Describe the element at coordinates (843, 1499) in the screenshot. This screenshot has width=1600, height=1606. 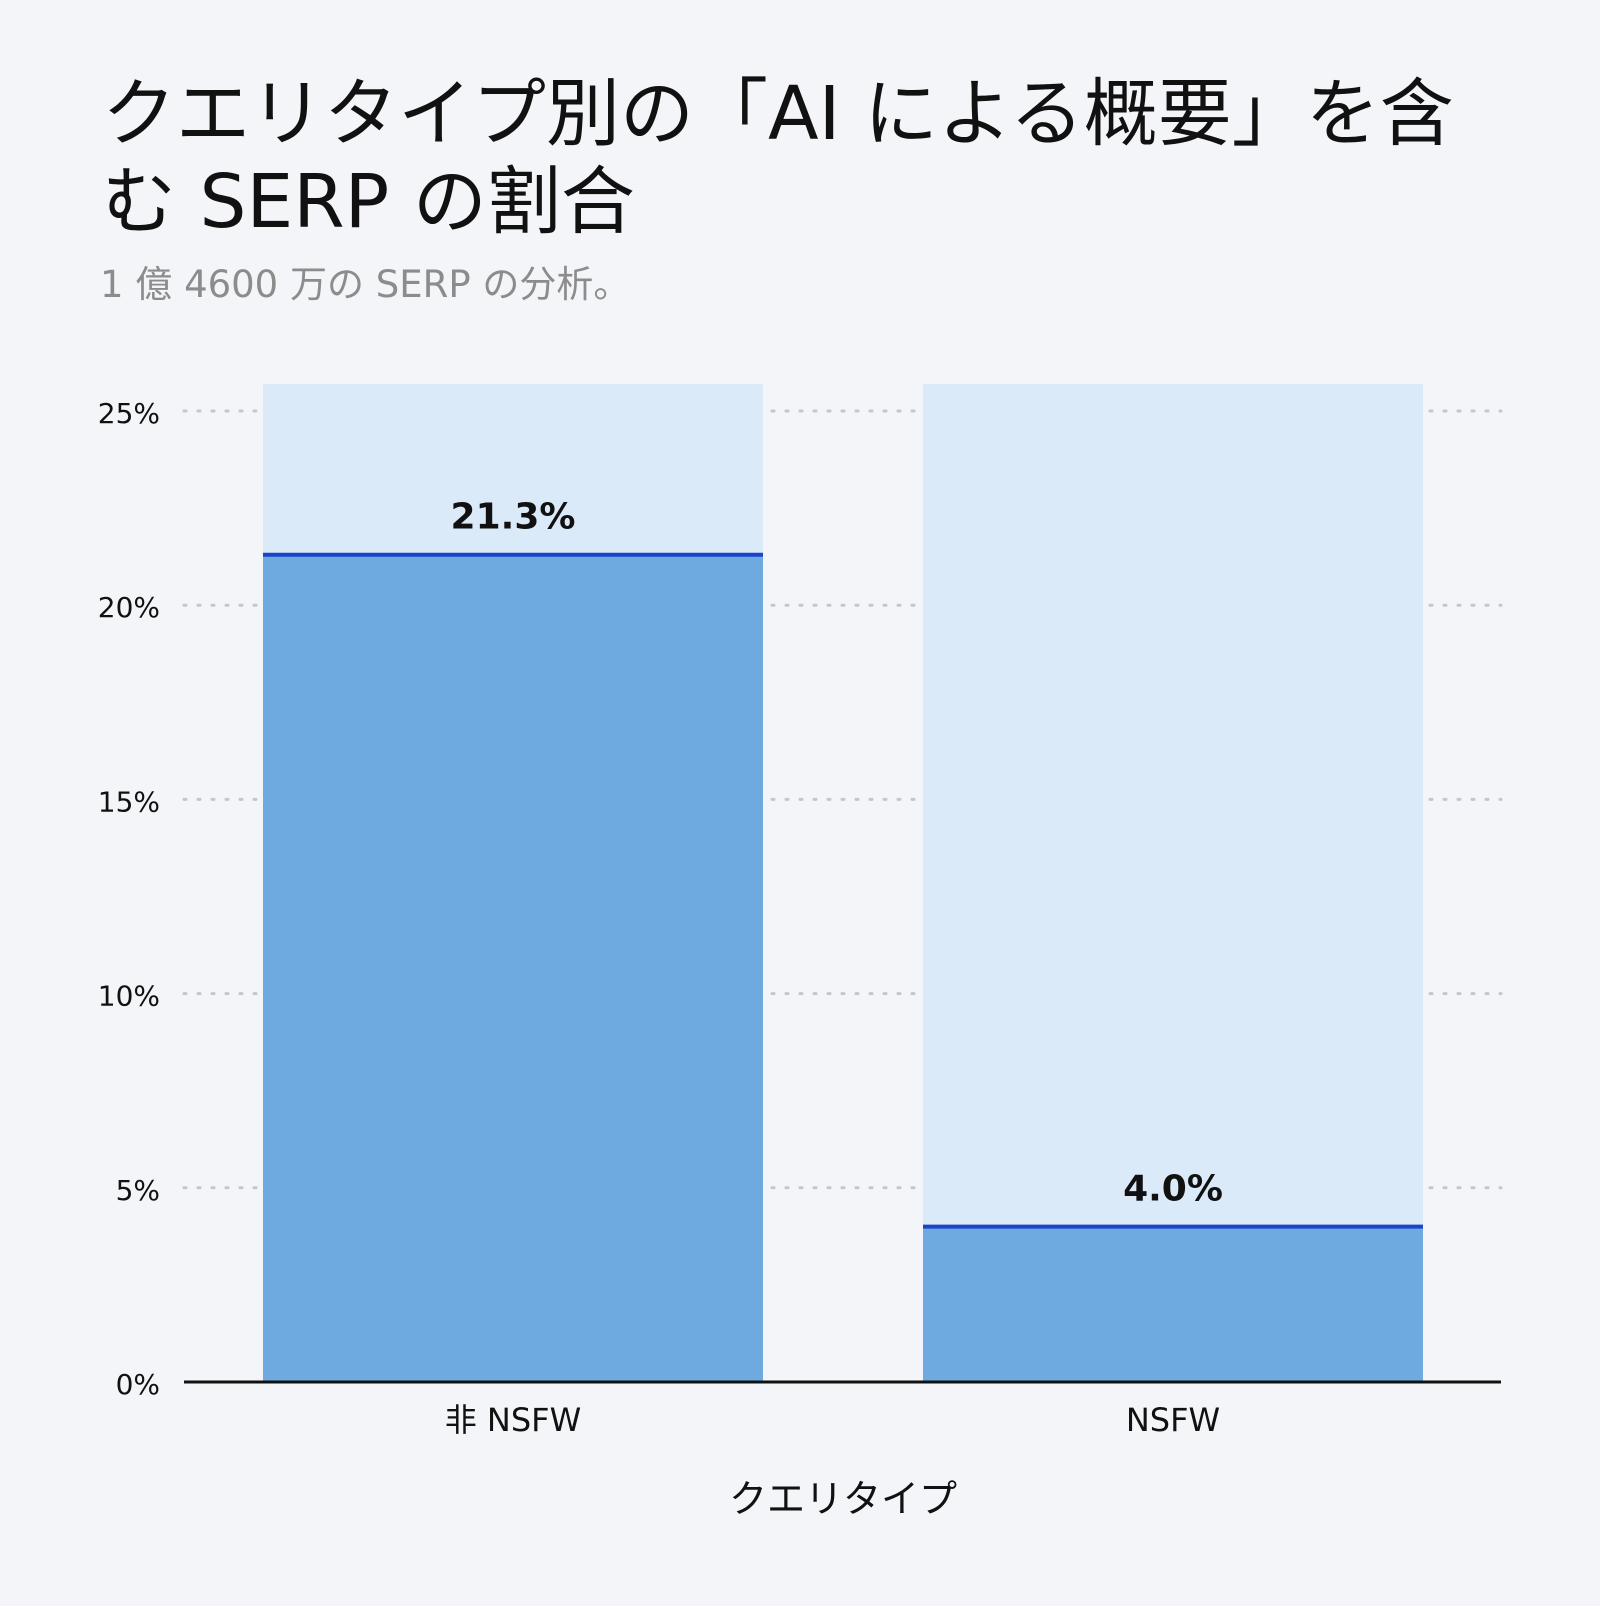
I see `x-axis-title: クエリタイプ` at that location.